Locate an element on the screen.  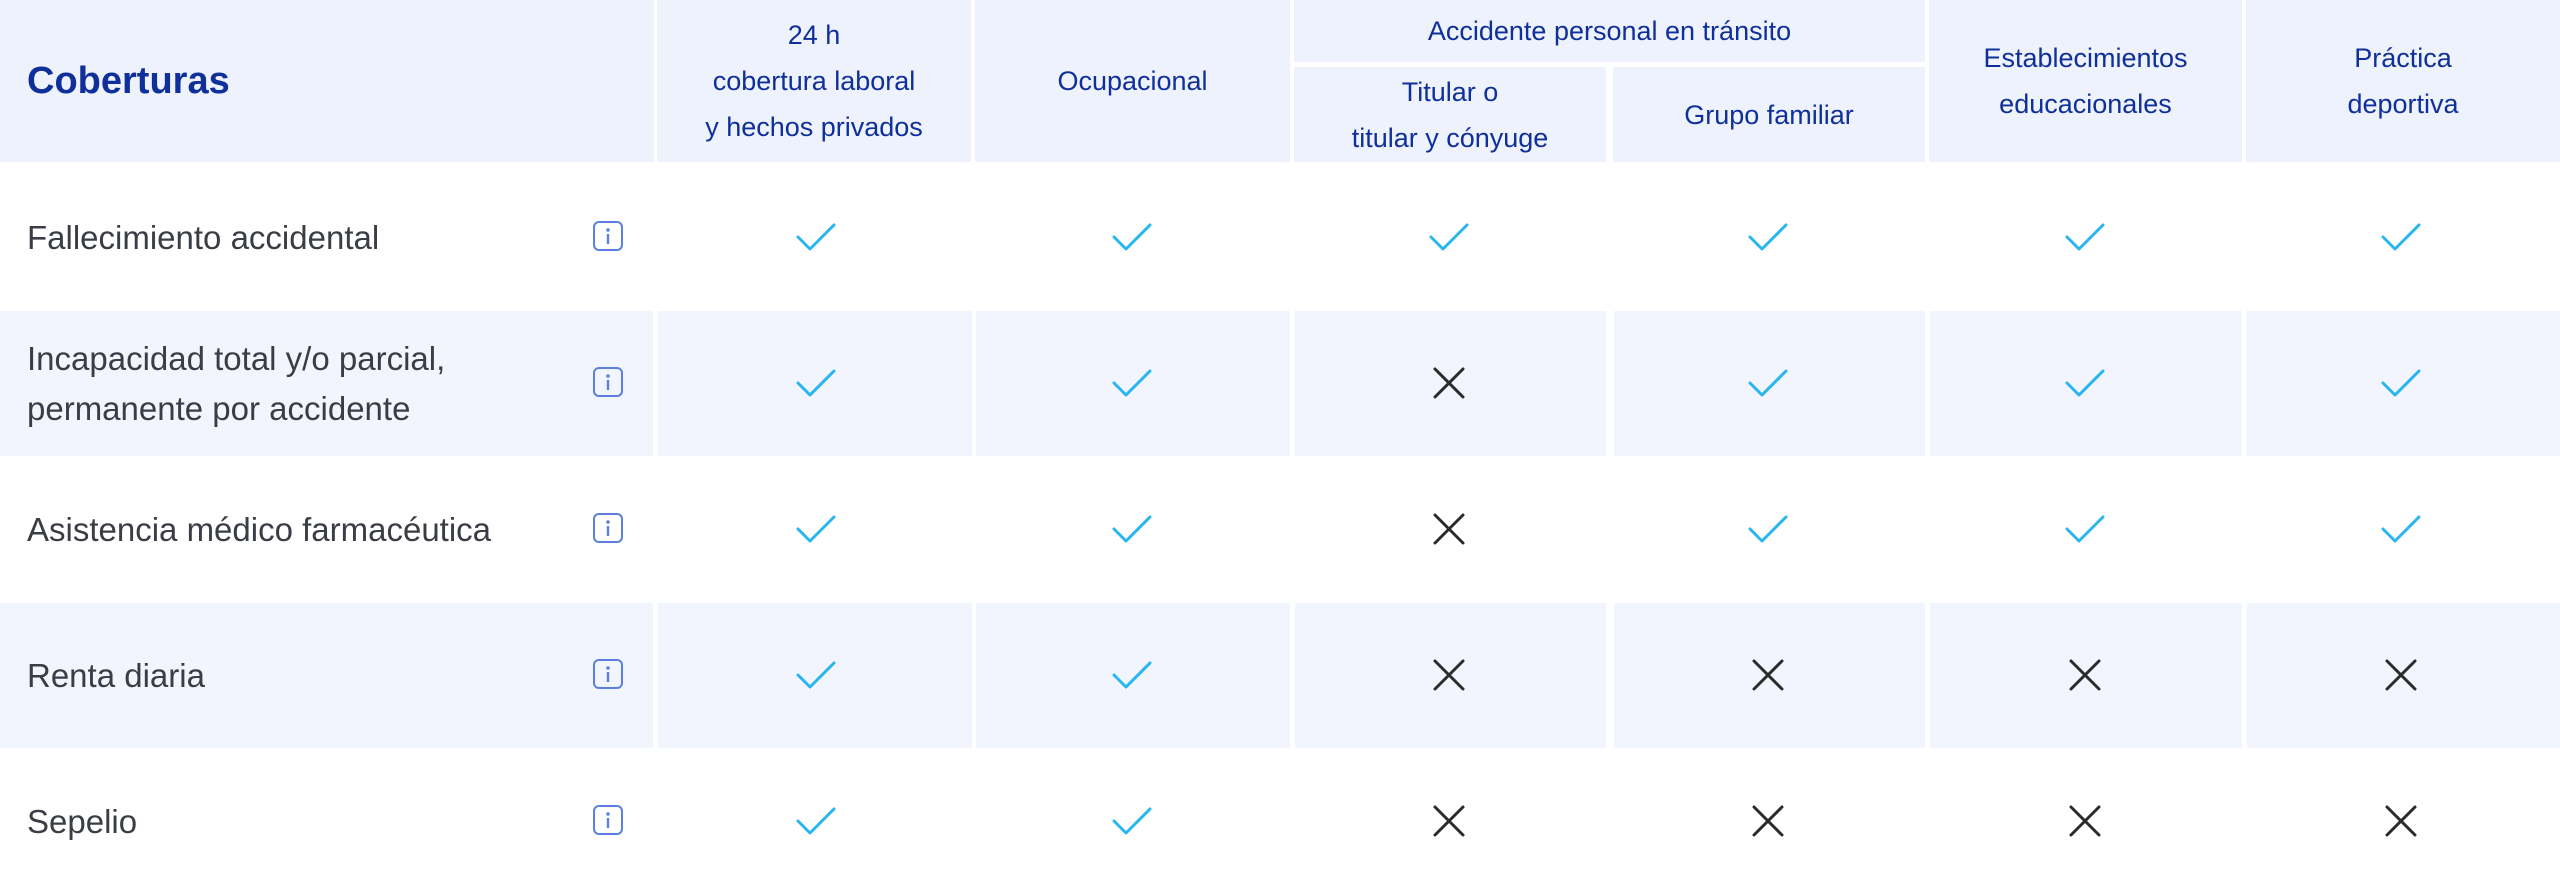
header-col-establecimientos-line1: Establecimientos is located at coordinates (2085, 58).